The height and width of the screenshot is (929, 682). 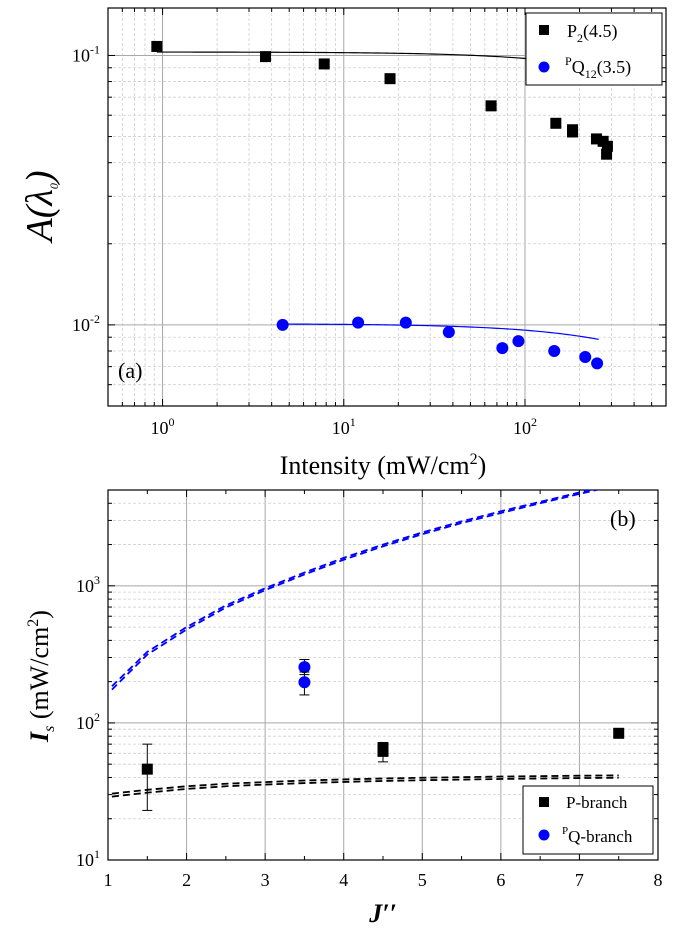 I want to click on legend-pq12-marker, so click(x=544, y=67).